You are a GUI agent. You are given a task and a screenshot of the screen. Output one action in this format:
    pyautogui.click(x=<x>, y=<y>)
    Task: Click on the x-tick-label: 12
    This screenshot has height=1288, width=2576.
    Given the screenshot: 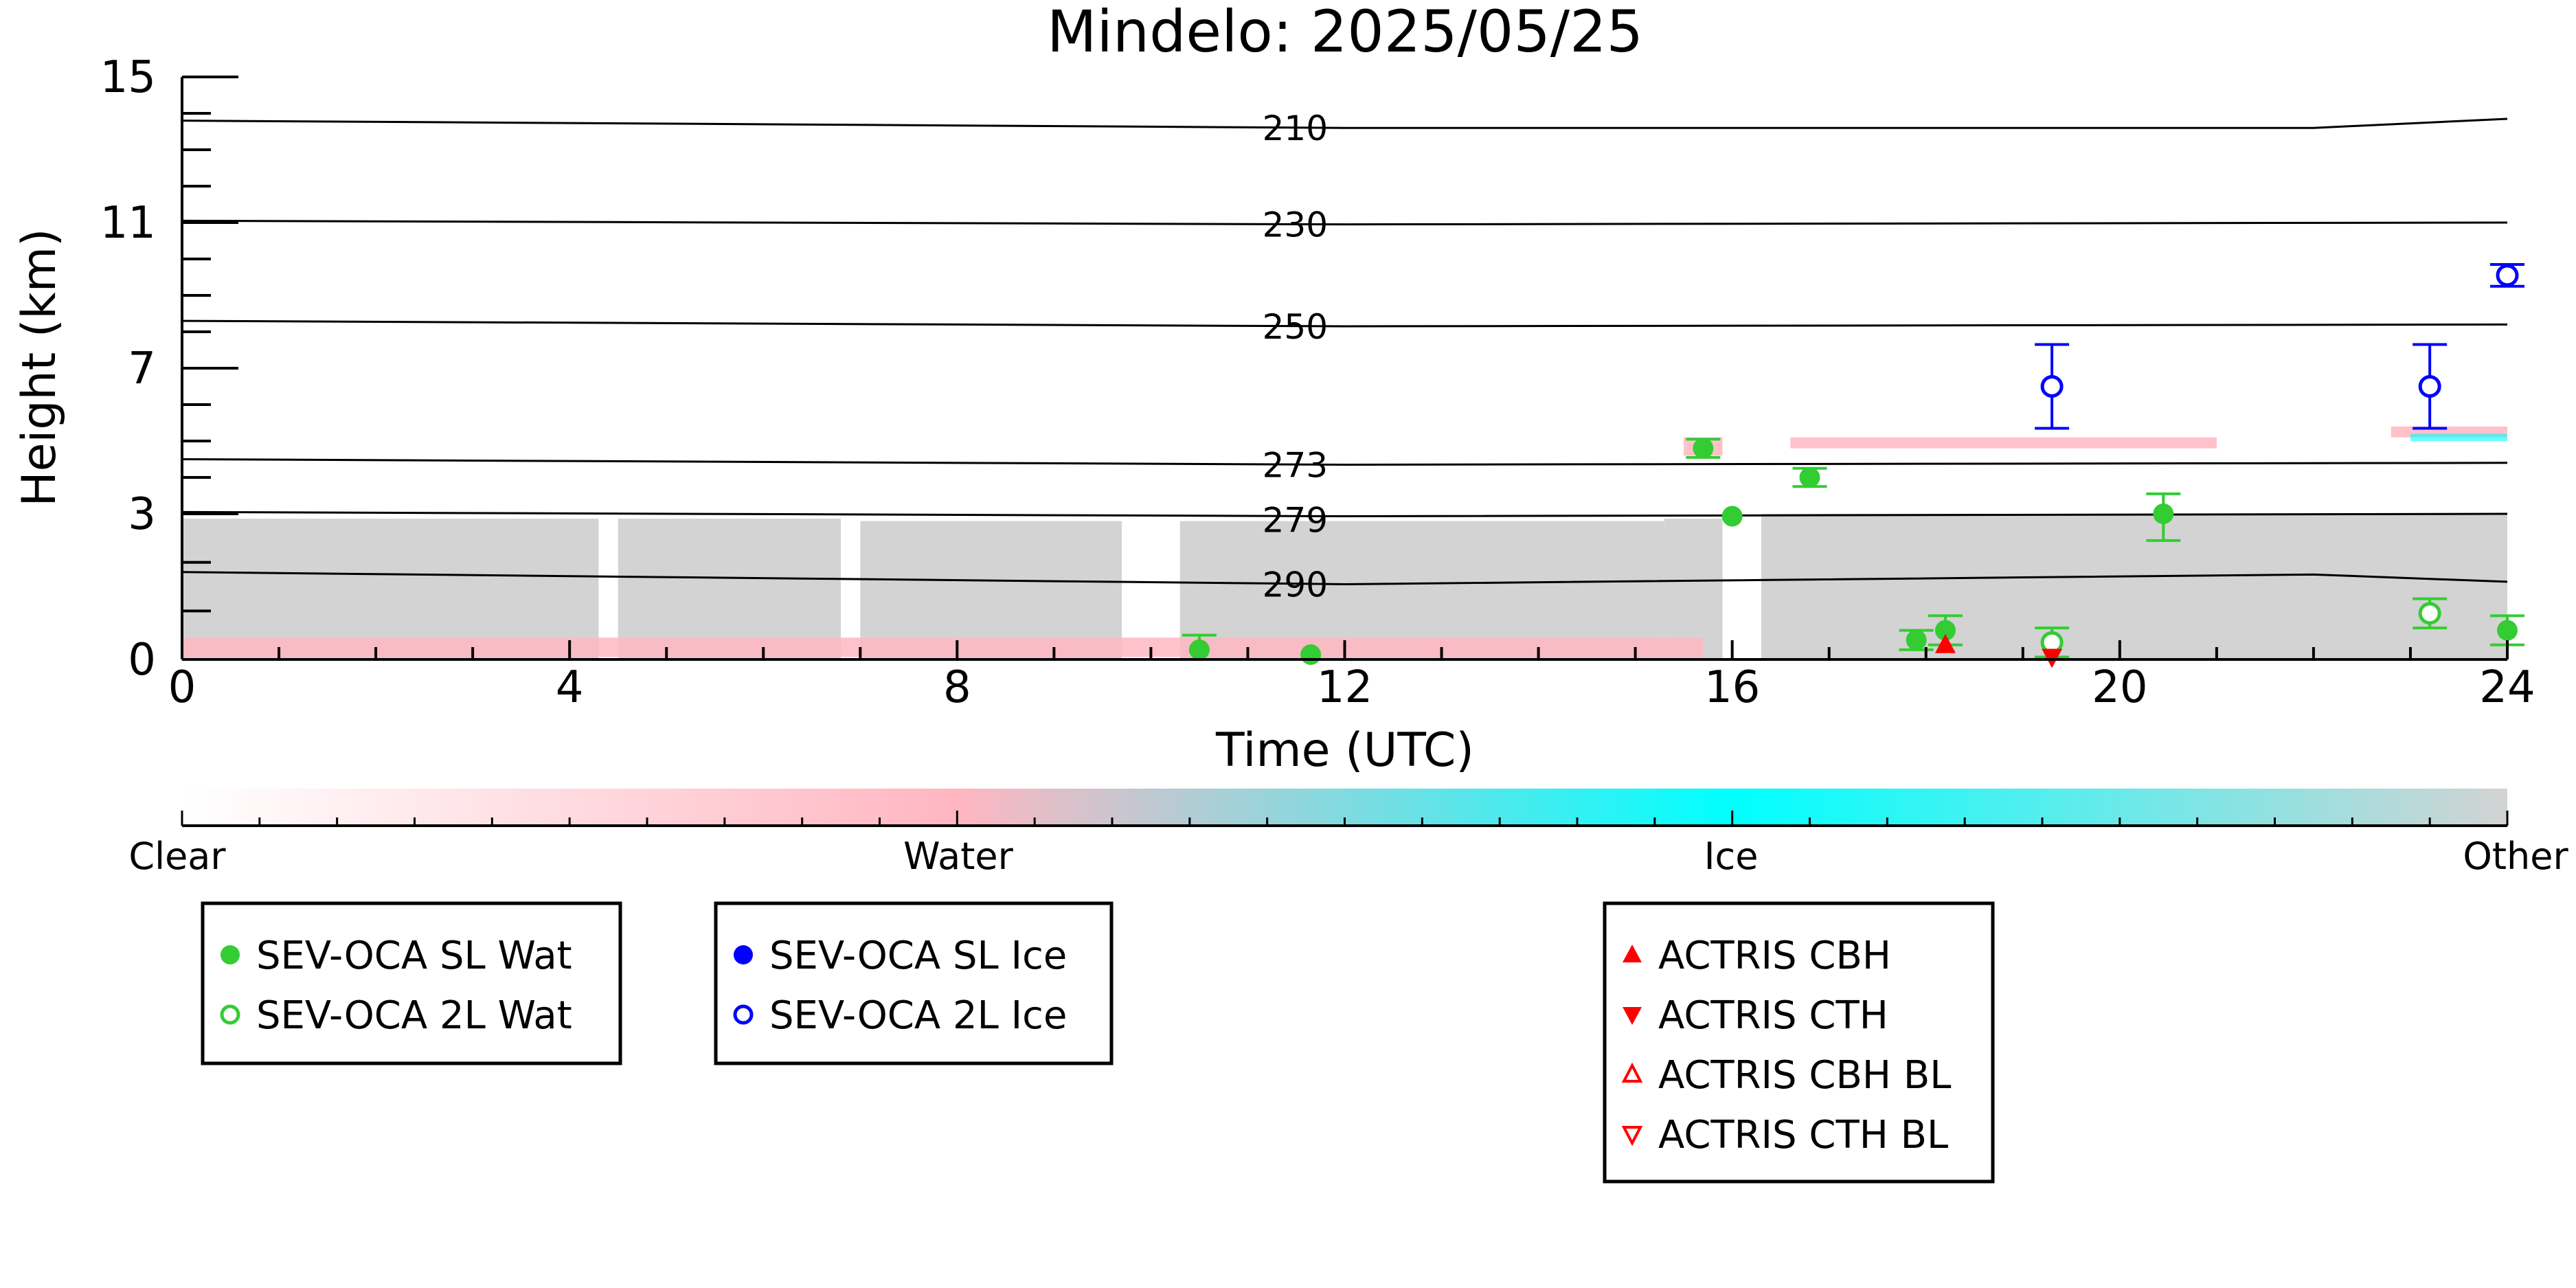 What is the action you would take?
    pyautogui.click(x=1344, y=687)
    